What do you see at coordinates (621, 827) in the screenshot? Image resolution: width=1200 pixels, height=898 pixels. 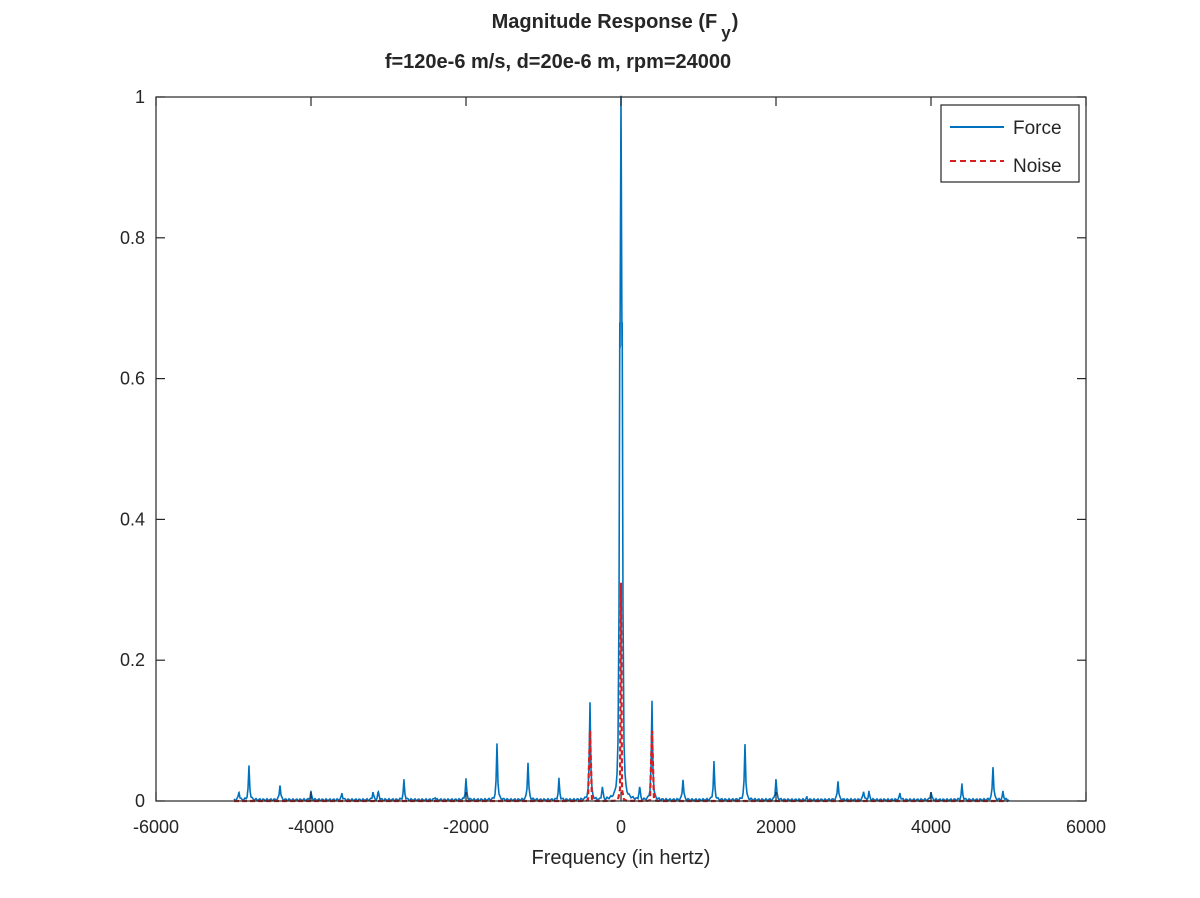 I see `x-tick-label: 0` at bounding box center [621, 827].